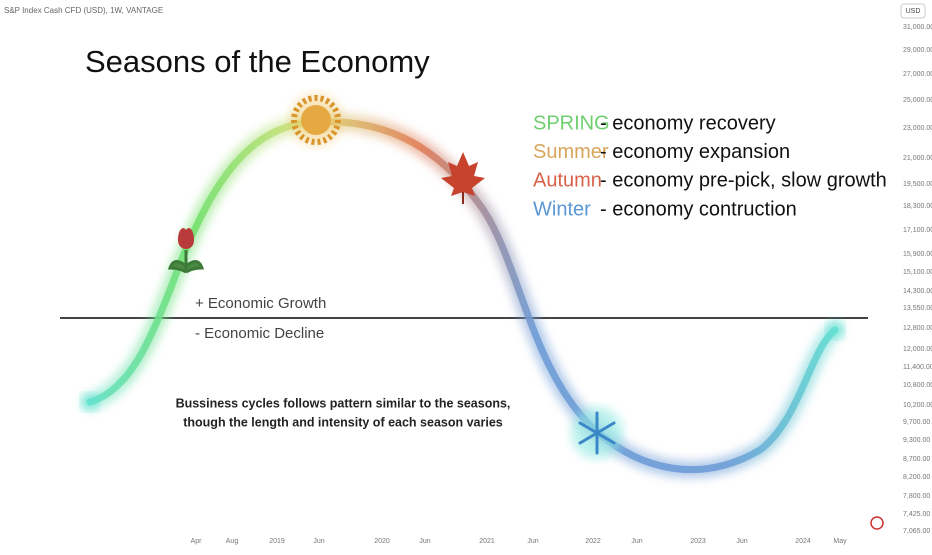  Describe the element at coordinates (463, 178) in the screenshot. I see `maple-leaf-icon` at that location.